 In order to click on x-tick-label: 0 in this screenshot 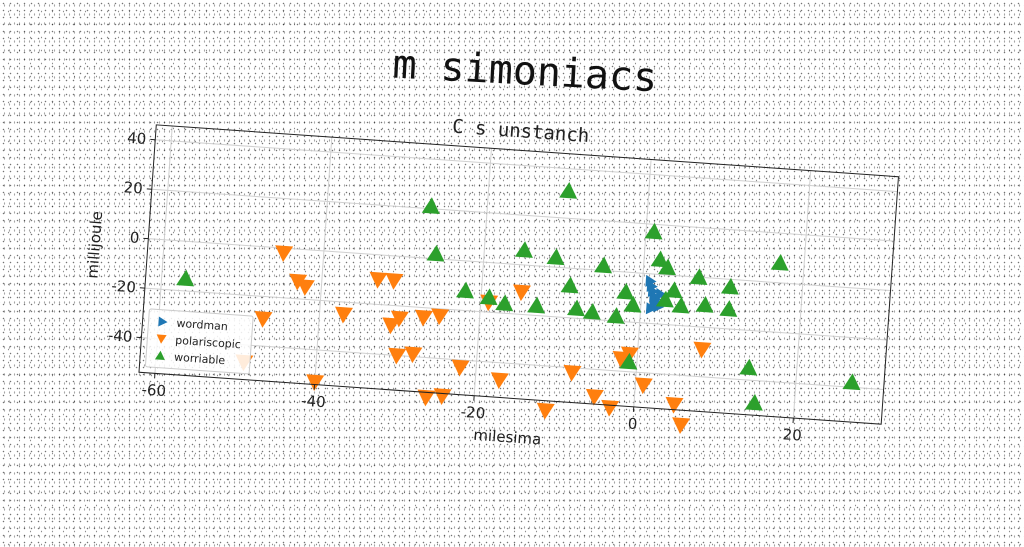, I will do `click(632, 424)`.